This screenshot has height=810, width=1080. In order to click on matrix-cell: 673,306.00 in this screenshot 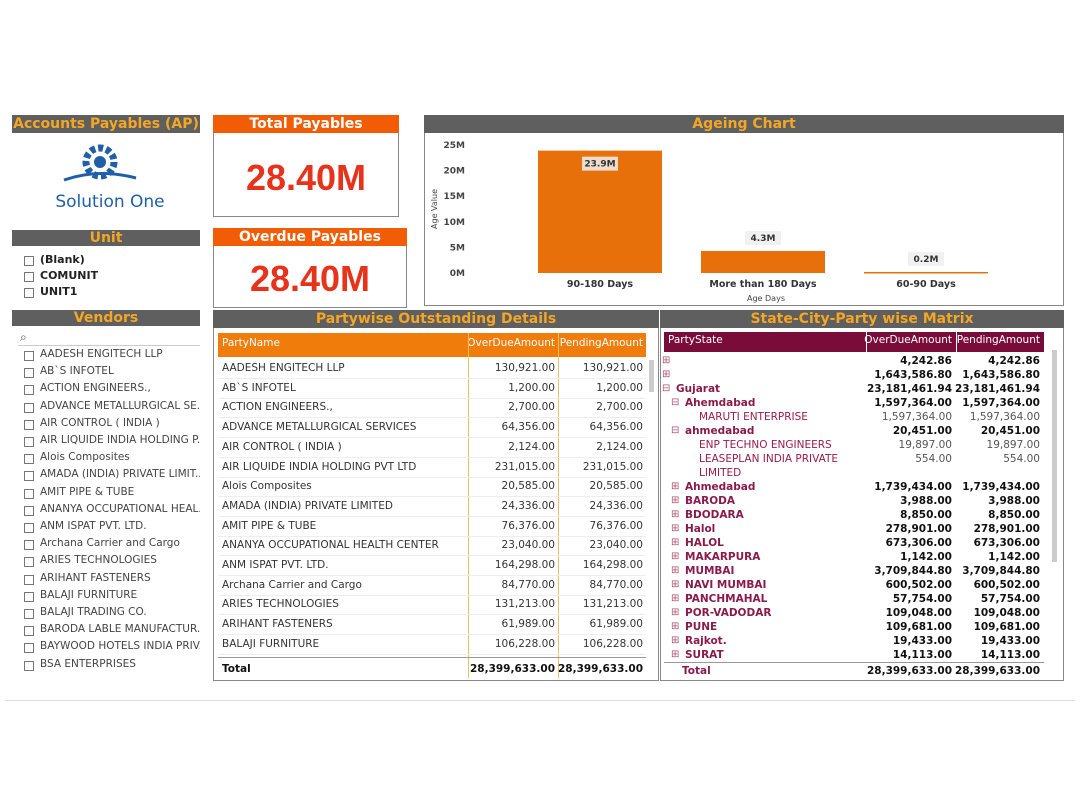, I will do `click(918, 542)`.